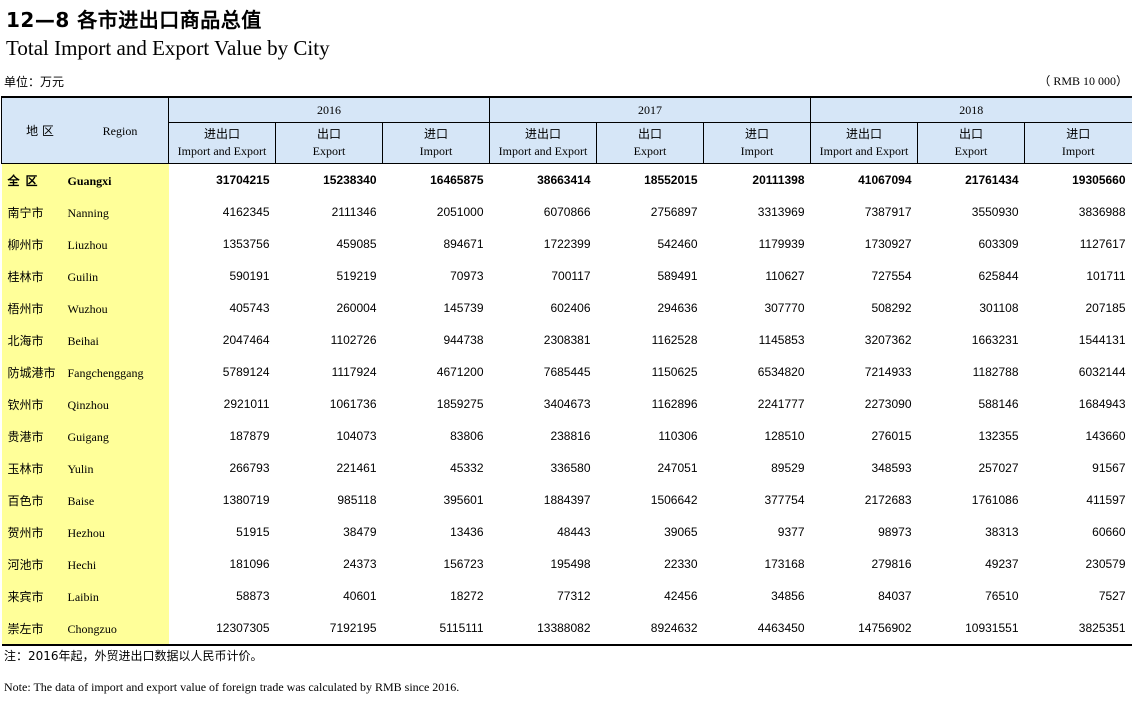  I want to click on value-cell: 2756897, so click(674, 212).